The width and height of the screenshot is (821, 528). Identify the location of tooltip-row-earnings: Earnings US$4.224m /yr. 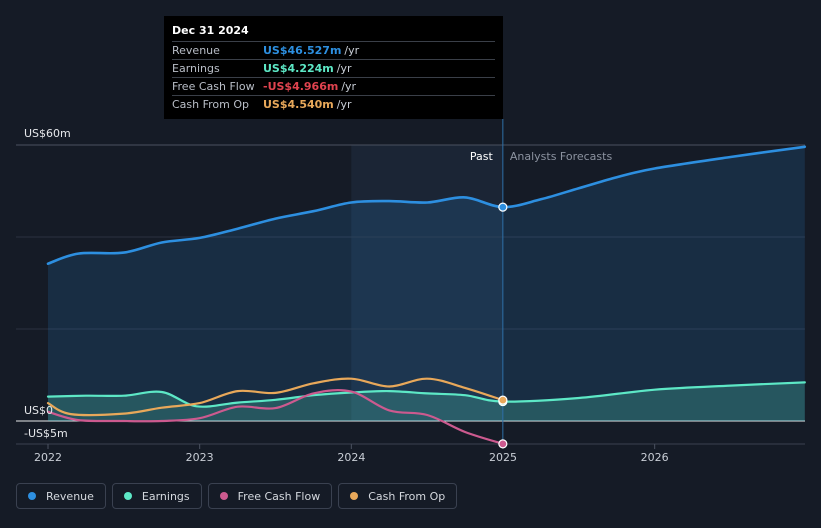
(333, 68).